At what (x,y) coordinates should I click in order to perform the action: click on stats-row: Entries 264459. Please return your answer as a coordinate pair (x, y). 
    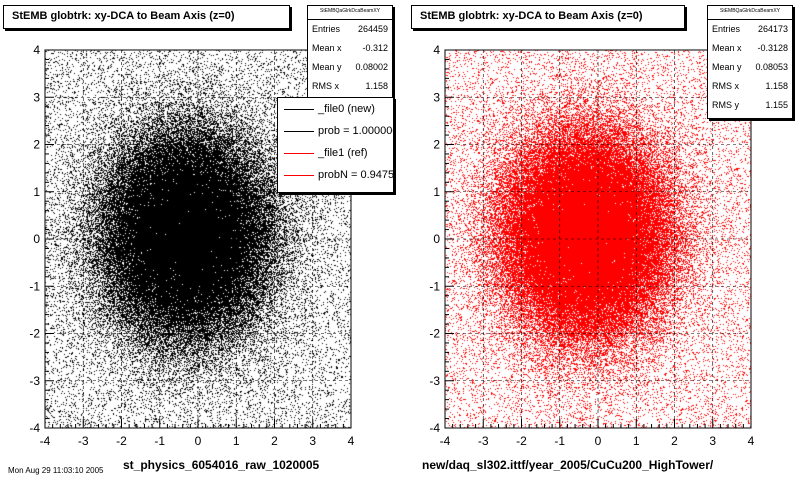
    Looking at the image, I should click on (350, 29).